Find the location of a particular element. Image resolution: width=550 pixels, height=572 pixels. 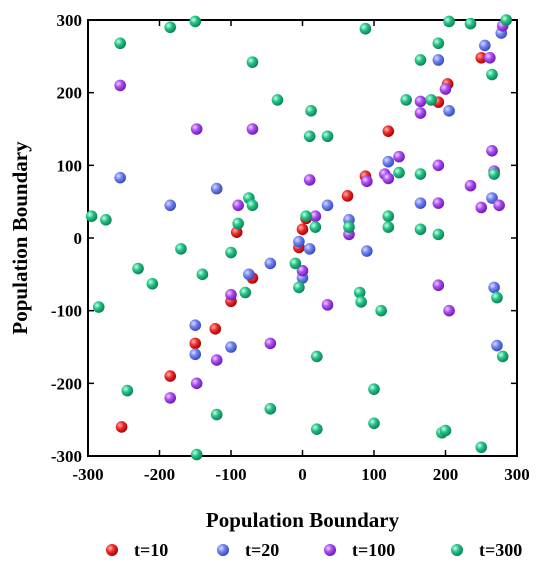

y-tick-label: -300 is located at coordinates (66, 456).